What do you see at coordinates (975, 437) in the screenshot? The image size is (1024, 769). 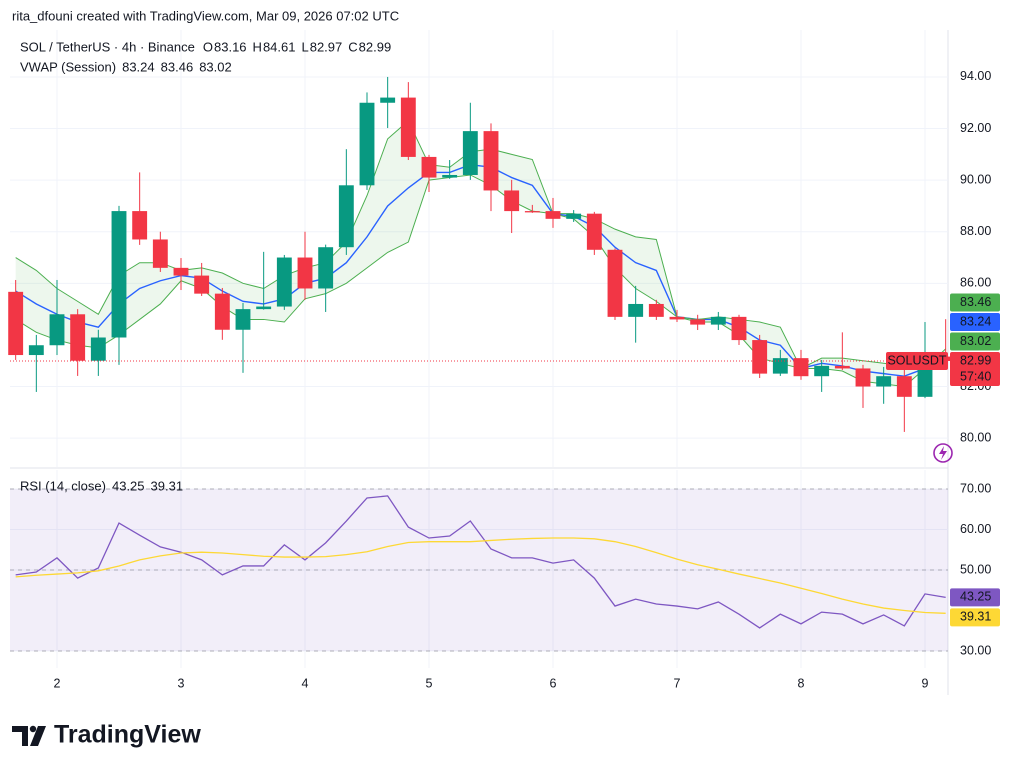 I see `y-tick-label: 80.00` at bounding box center [975, 437].